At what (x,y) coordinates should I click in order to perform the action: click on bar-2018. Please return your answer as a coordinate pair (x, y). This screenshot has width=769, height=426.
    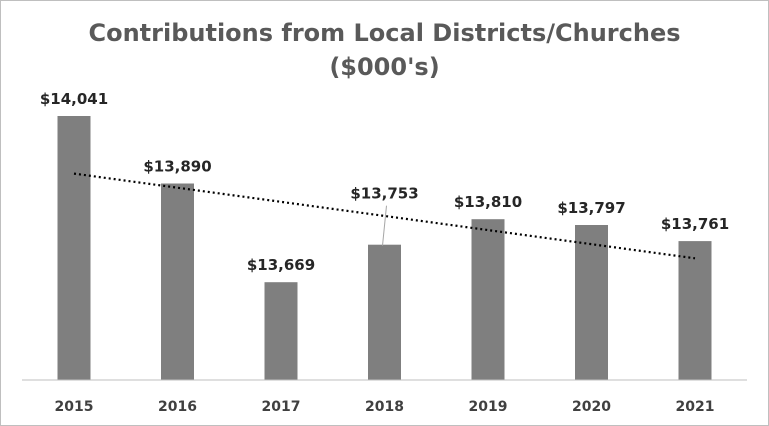
    Looking at the image, I should click on (384, 312).